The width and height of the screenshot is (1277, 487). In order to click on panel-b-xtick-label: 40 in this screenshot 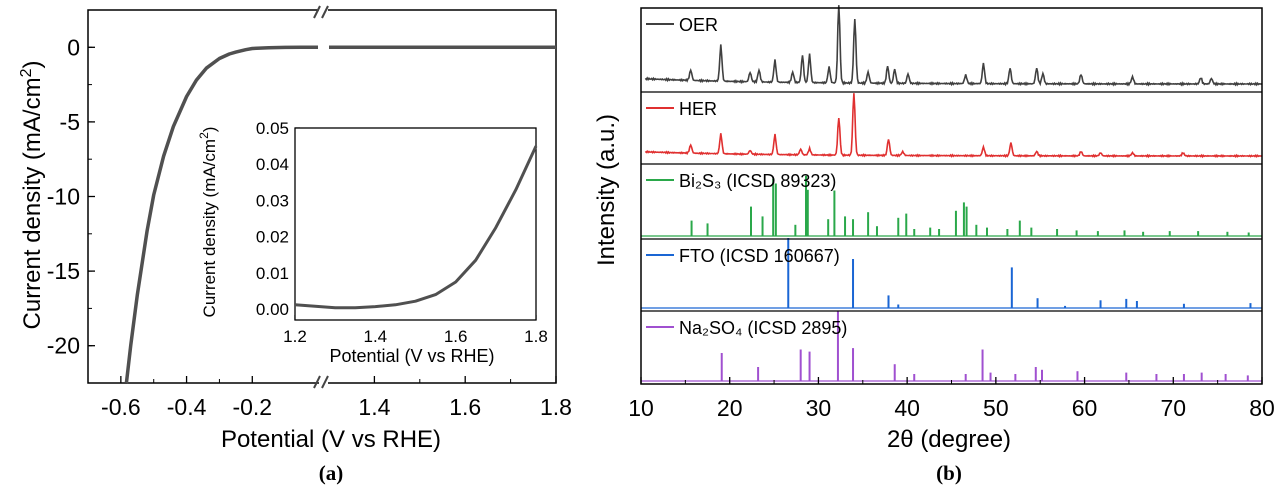, I will do `click(907, 408)`.